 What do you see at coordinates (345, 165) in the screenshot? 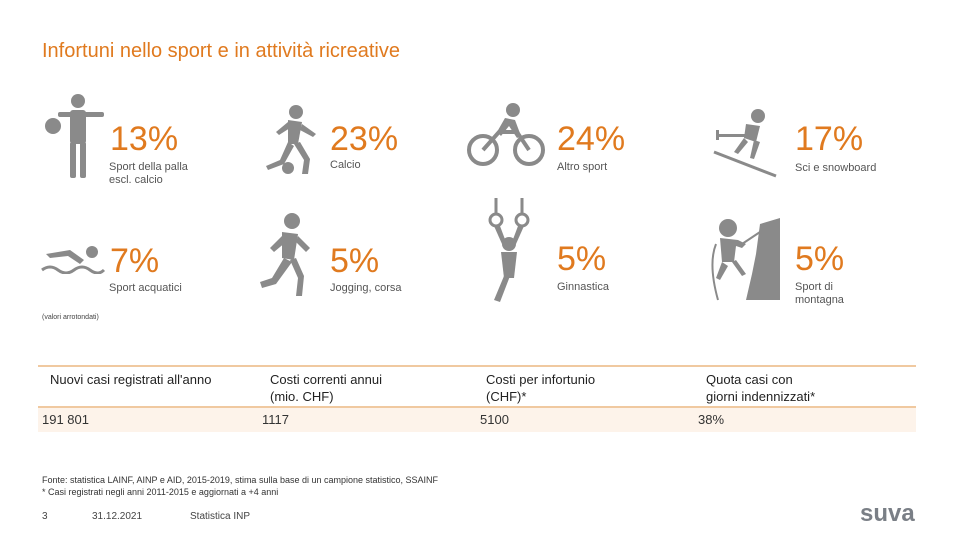
I see `label-football: Calcio` at bounding box center [345, 165].